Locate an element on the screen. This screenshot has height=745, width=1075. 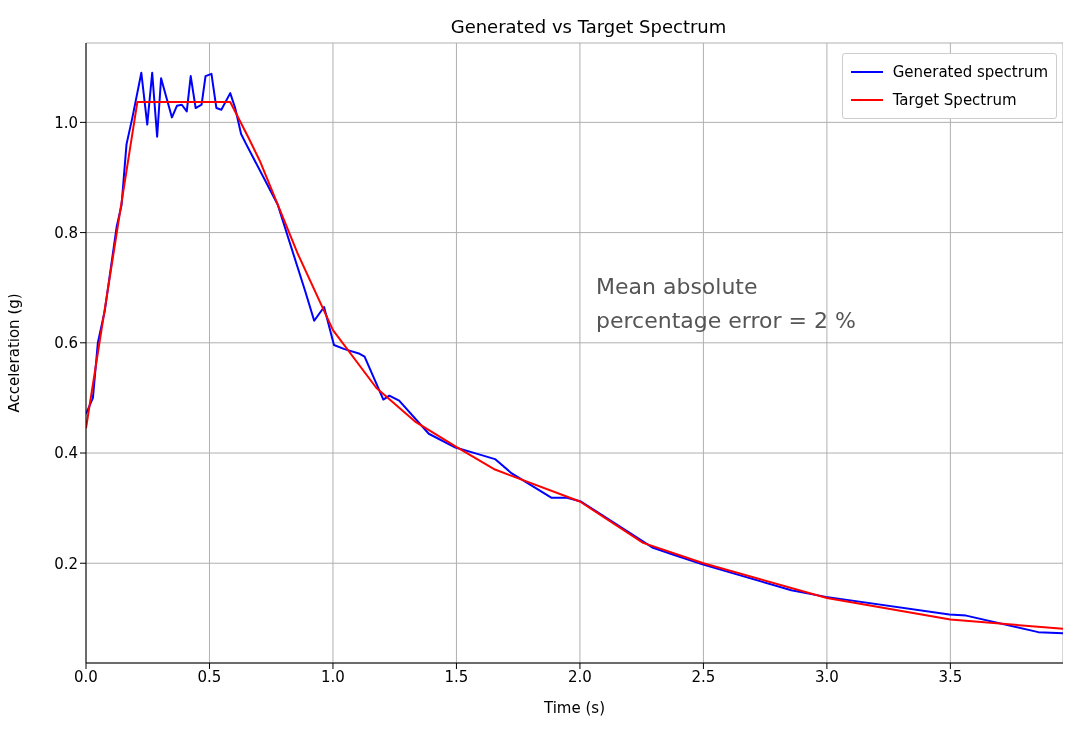
y-tick-label: 0.6 is located at coordinates (66, 343).